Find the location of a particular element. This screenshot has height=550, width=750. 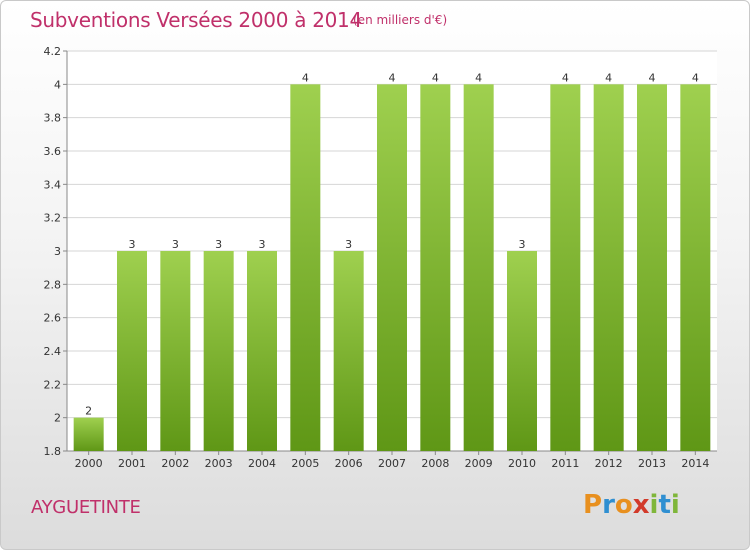

y-tick-label: 1.8 is located at coordinates (53, 451).